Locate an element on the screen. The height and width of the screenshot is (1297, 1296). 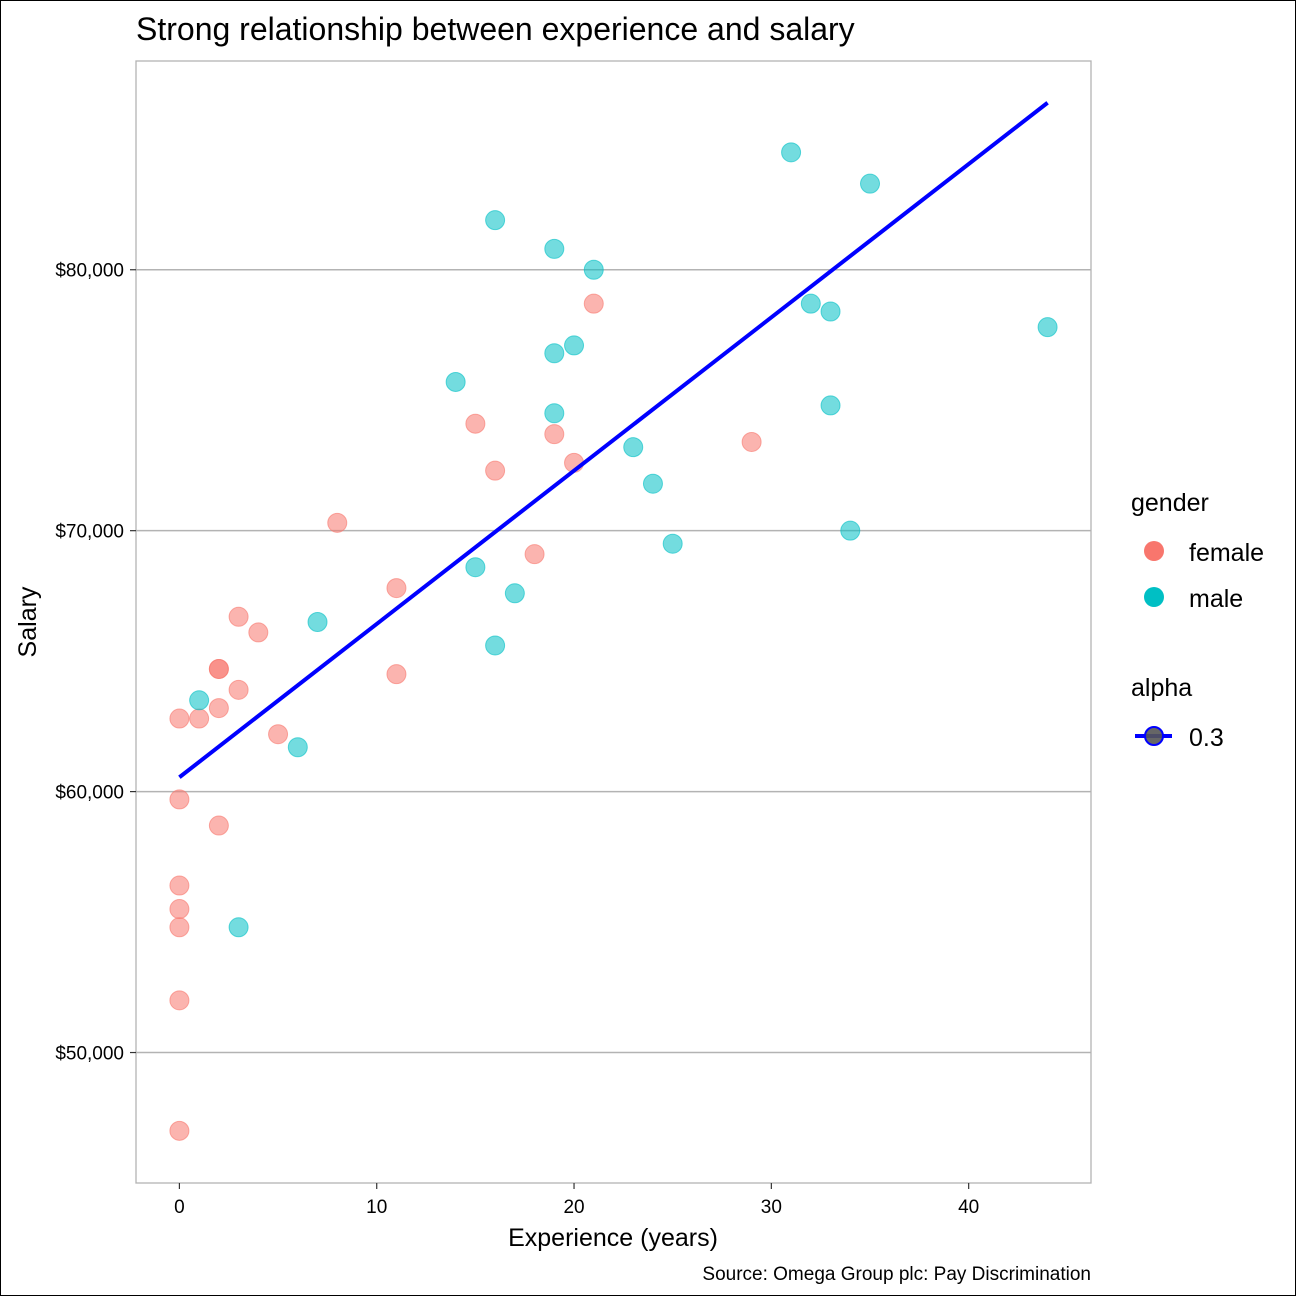
legend-alpha-title: alpha is located at coordinates (1161, 688).